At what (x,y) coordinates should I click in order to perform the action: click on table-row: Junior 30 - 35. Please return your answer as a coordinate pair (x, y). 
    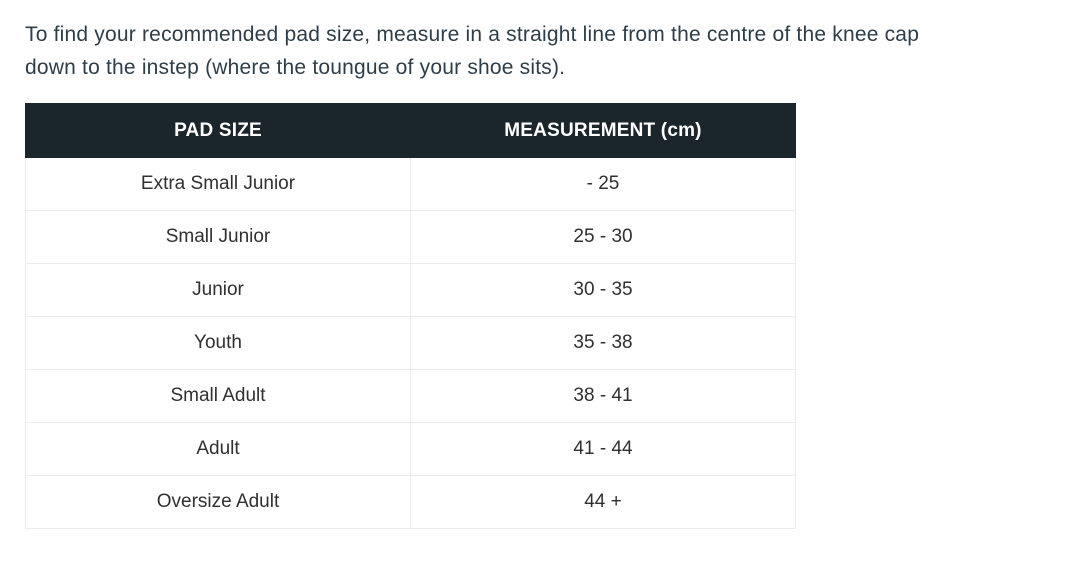
    Looking at the image, I should click on (410, 290).